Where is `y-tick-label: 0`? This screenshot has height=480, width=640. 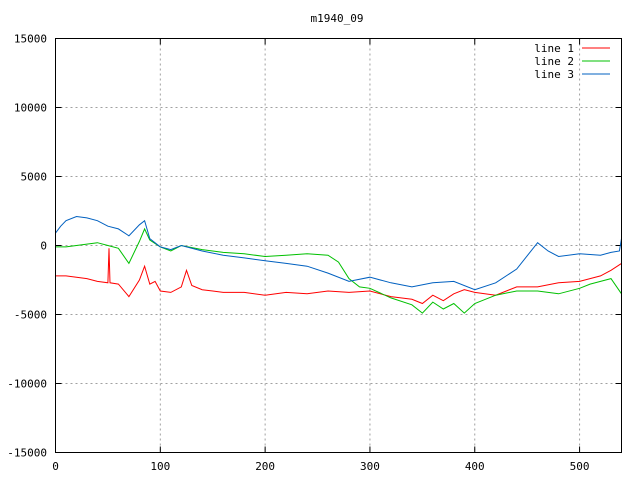
y-tick-label: 0 is located at coordinates (43, 246).